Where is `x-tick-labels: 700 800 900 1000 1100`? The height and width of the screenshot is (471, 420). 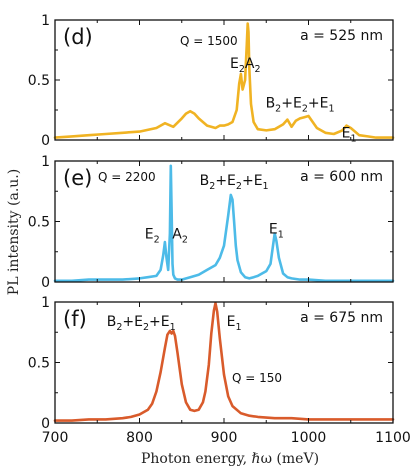 x-tick-labels: 700 800 900 1000 1100 is located at coordinates (226, 438).